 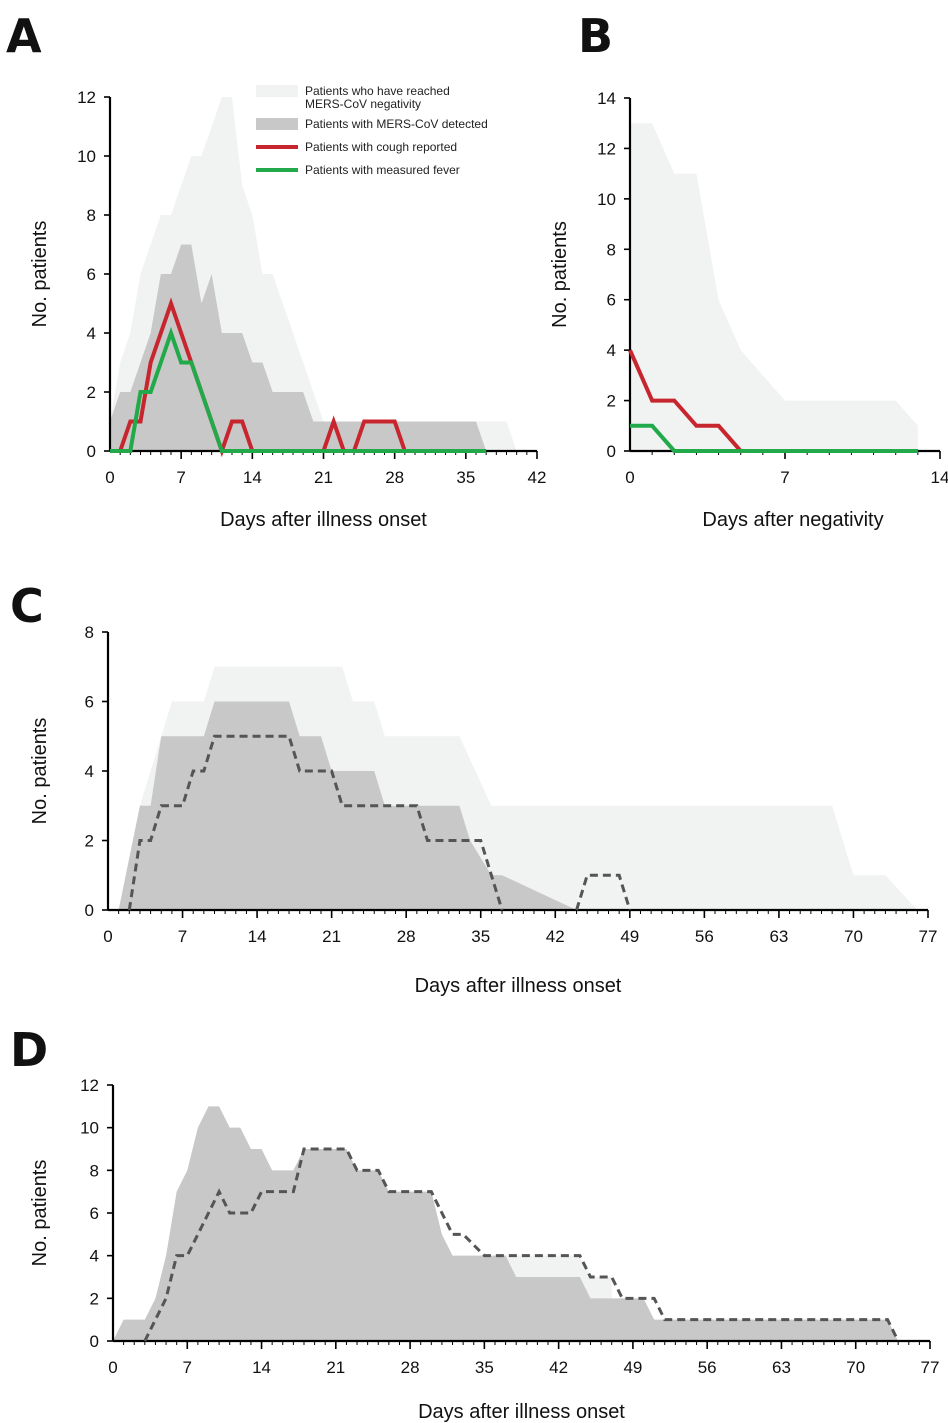 I want to click on x-tick-label-c: 0, so click(x=107, y=936).